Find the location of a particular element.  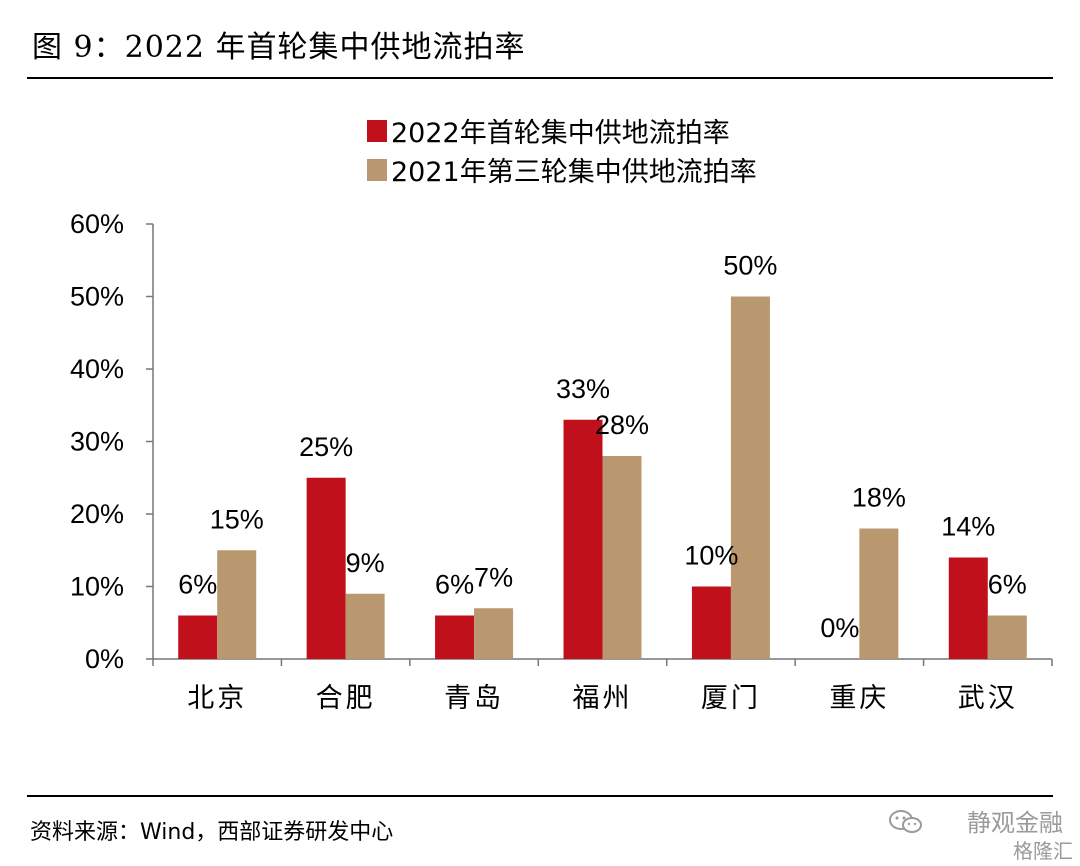

y-tick-label: 10% is located at coordinates (97, 587).